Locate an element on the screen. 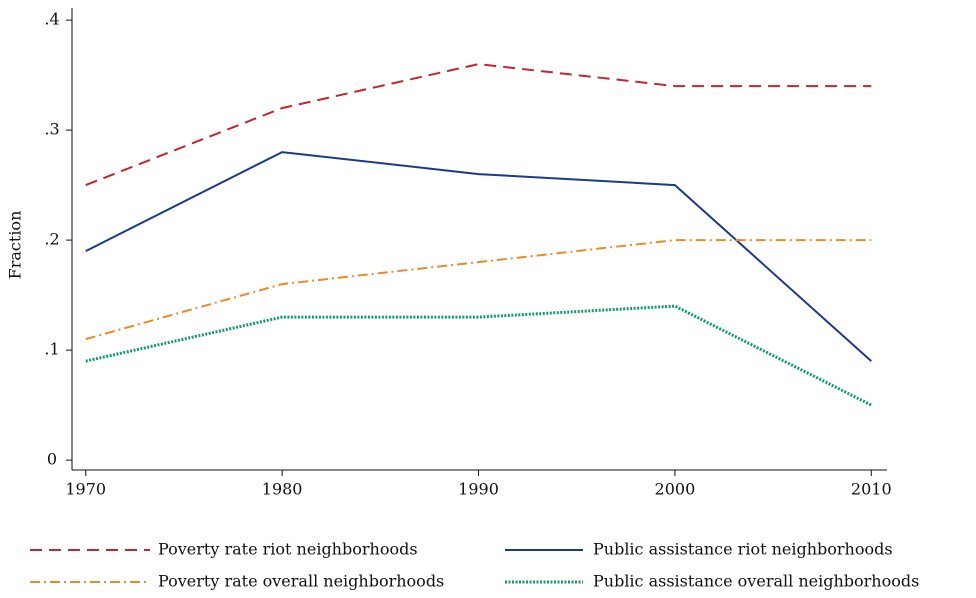  y-axis-label: Fraction is located at coordinates (15, 245).